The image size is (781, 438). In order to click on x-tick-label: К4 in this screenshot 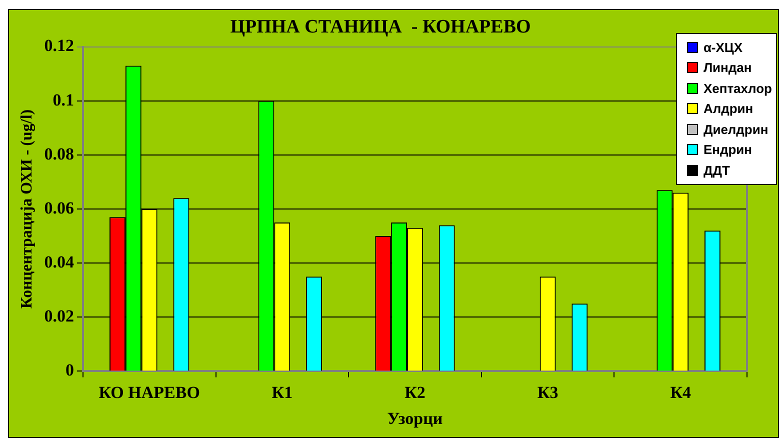, I will do `click(681, 392)`.